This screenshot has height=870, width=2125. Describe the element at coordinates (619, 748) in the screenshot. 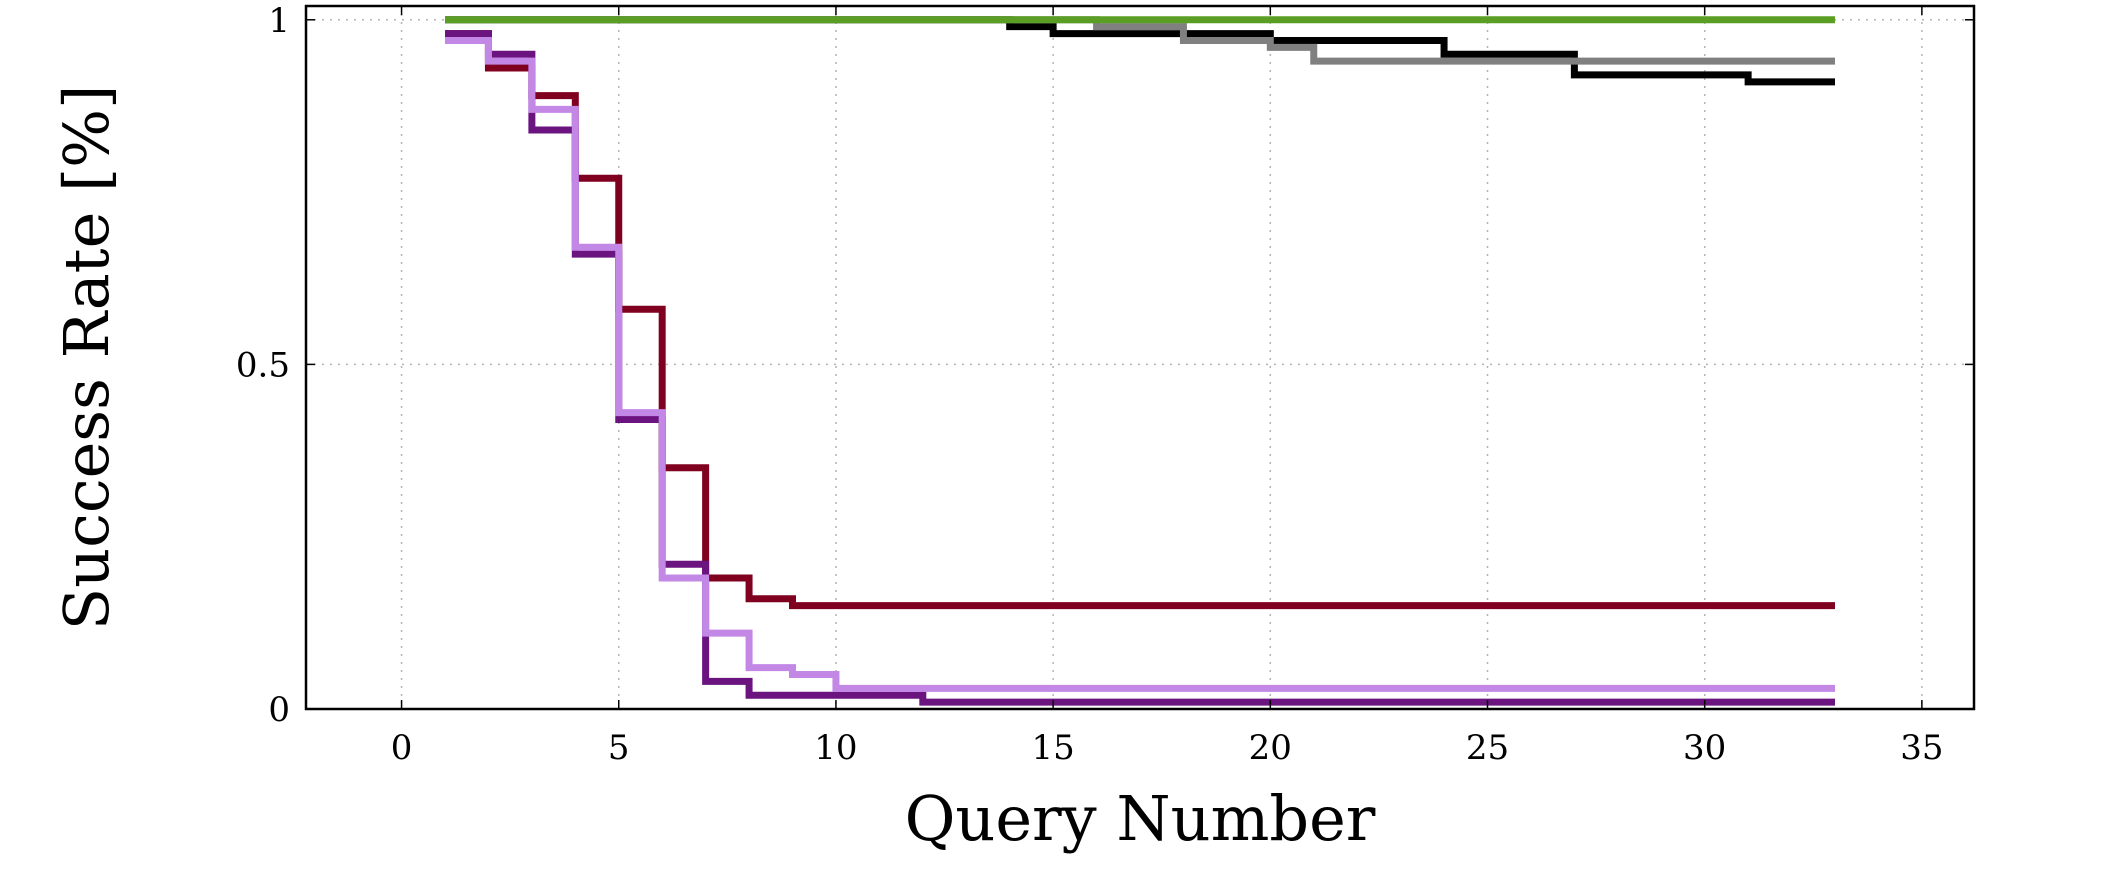

I see `x-tick-label: 5` at that location.